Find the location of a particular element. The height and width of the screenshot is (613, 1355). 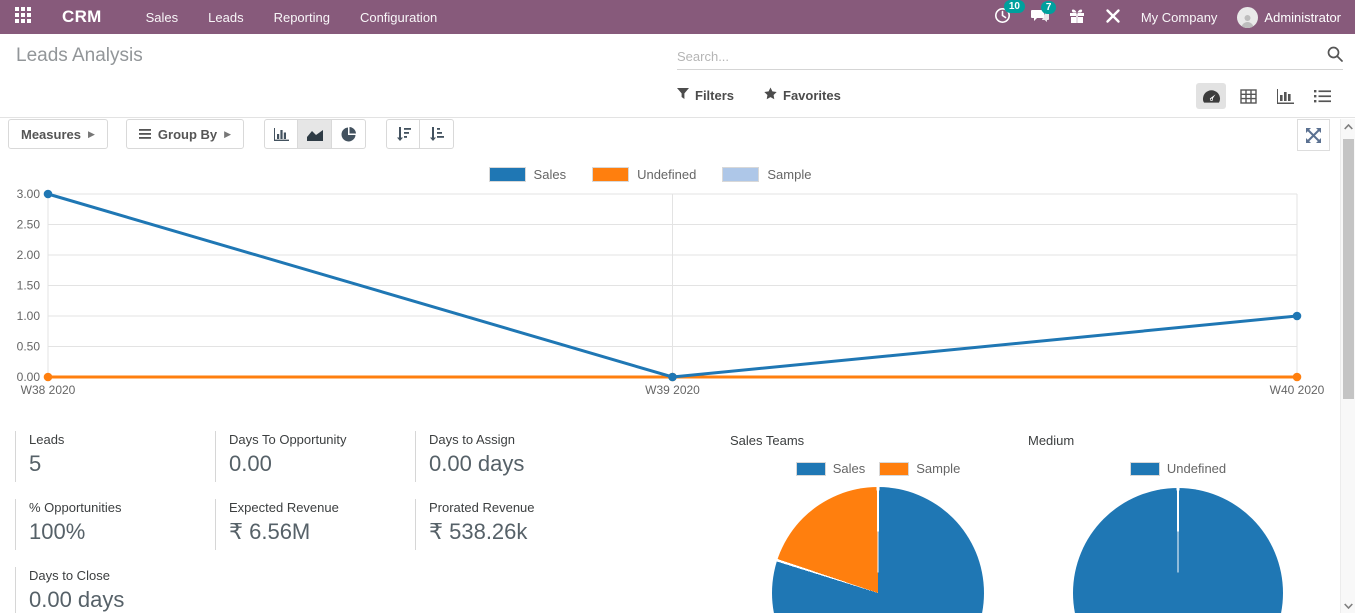

activity-clock-icon is located at coordinates (1002, 17).